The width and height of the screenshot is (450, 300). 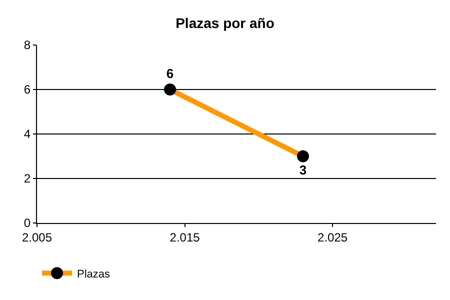 I want to click on y-tick-label: 6, so click(x=27, y=89).